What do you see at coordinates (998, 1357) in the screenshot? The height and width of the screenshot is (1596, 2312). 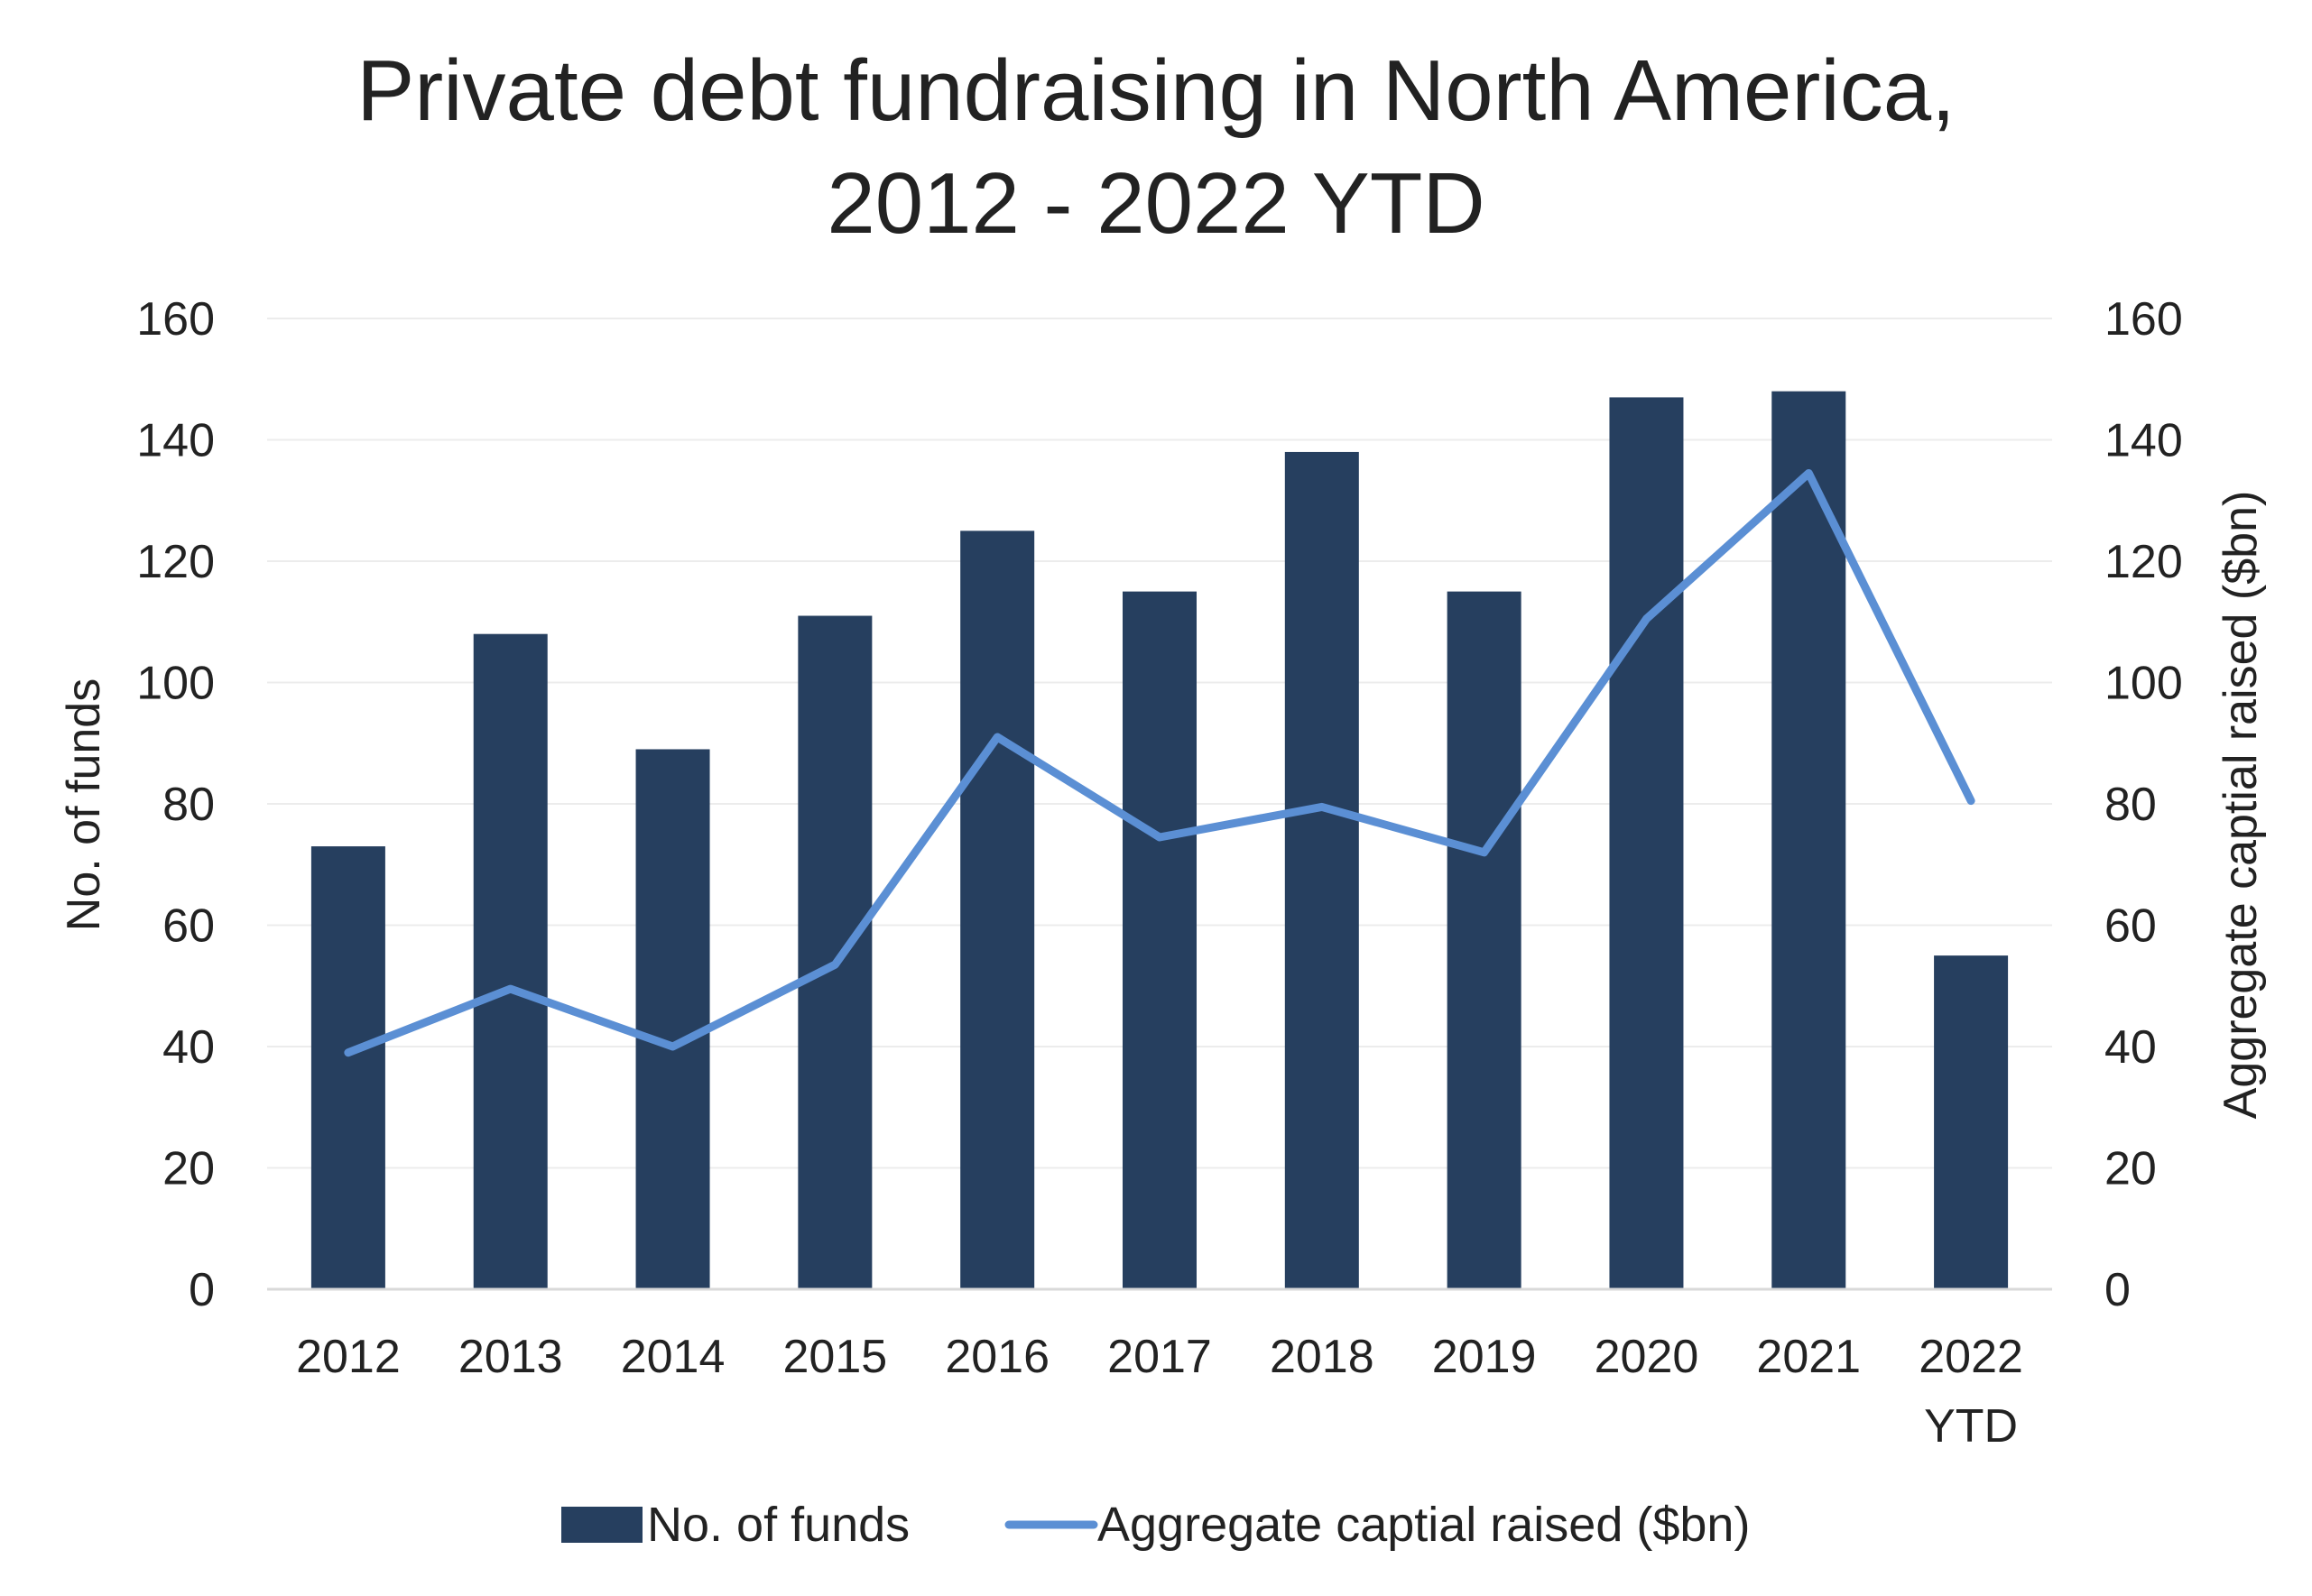 I see `x-tick-label: 2016` at bounding box center [998, 1357].